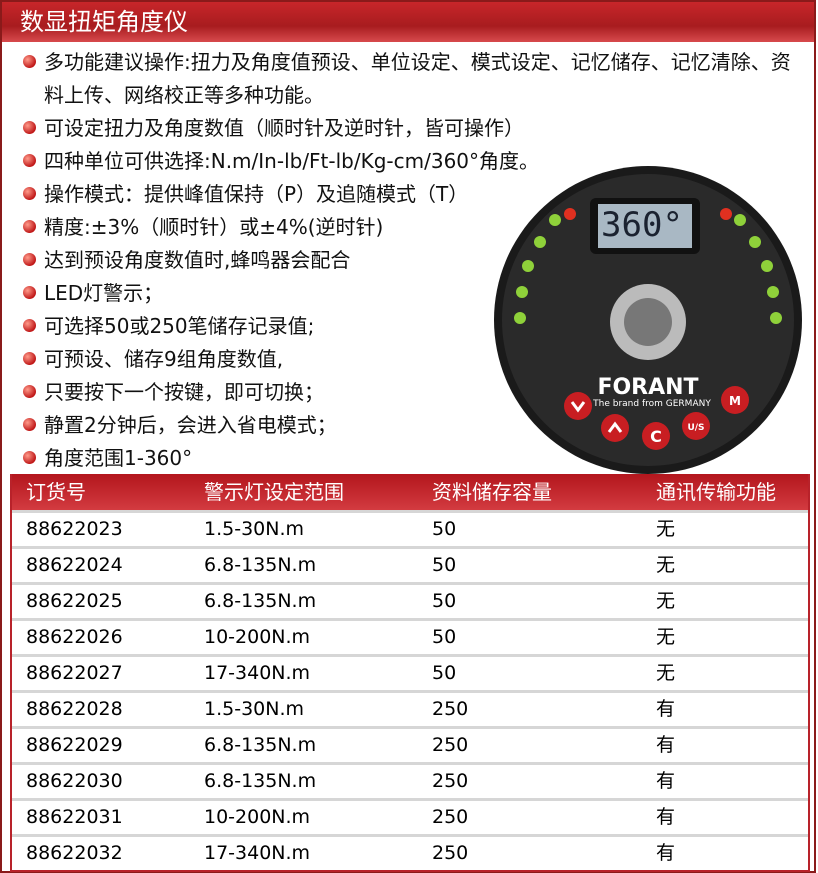  What do you see at coordinates (398, 326) in the screenshot?
I see `feature-item: 可选择50或250笔储存记录值;` at bounding box center [398, 326].